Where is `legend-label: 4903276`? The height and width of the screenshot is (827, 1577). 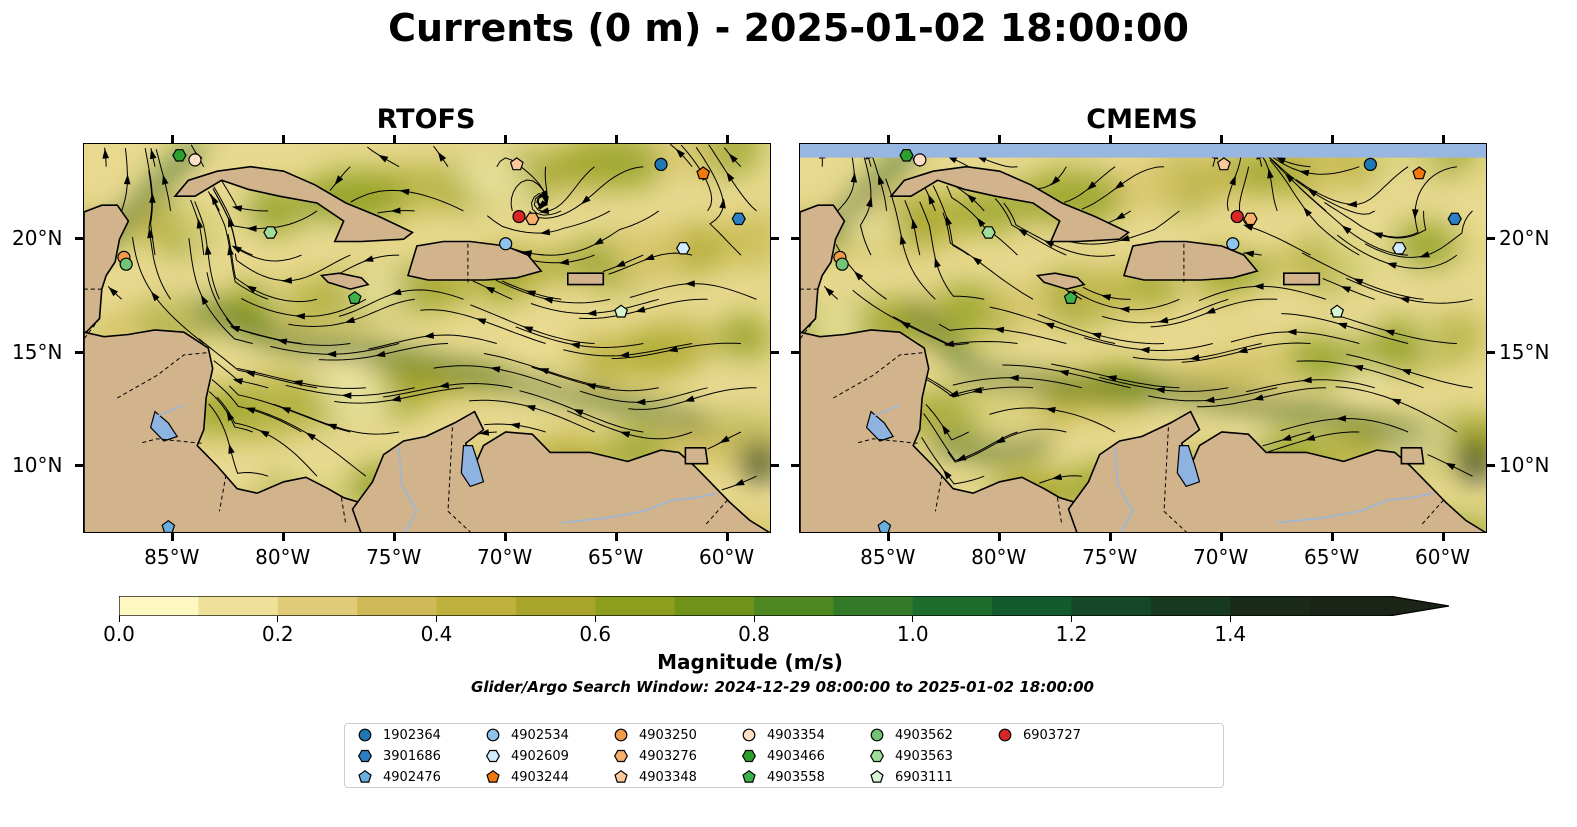
legend-label: 4903276 is located at coordinates (668, 756).